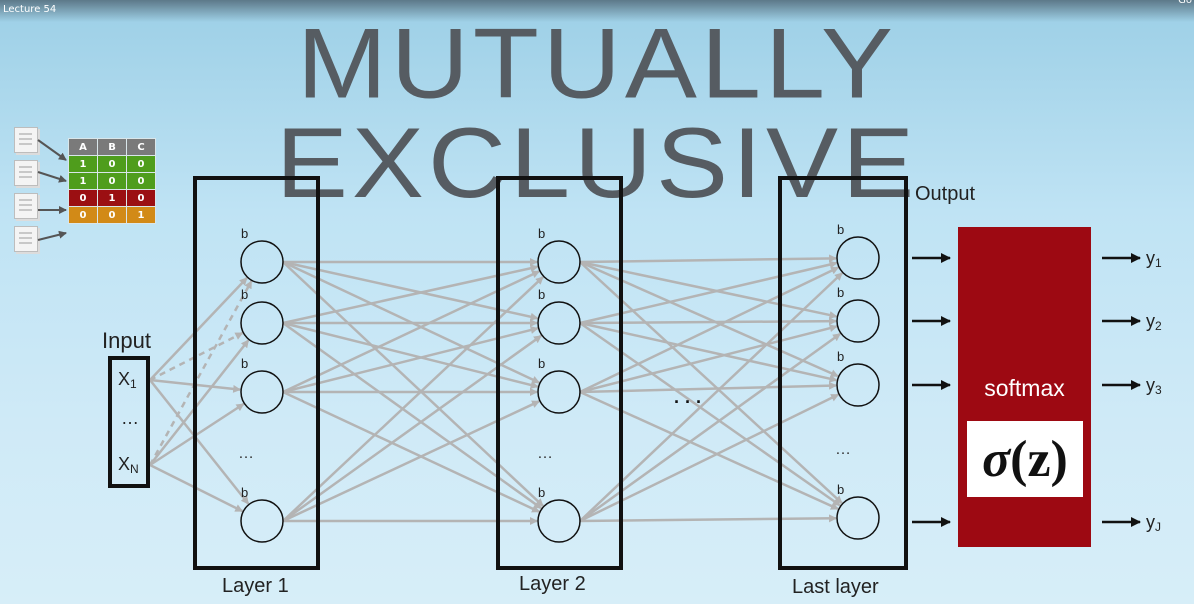 The height and width of the screenshot is (604, 1194). What do you see at coordinates (835, 587) in the screenshot?
I see `last-layer-label: Last layer` at bounding box center [835, 587].